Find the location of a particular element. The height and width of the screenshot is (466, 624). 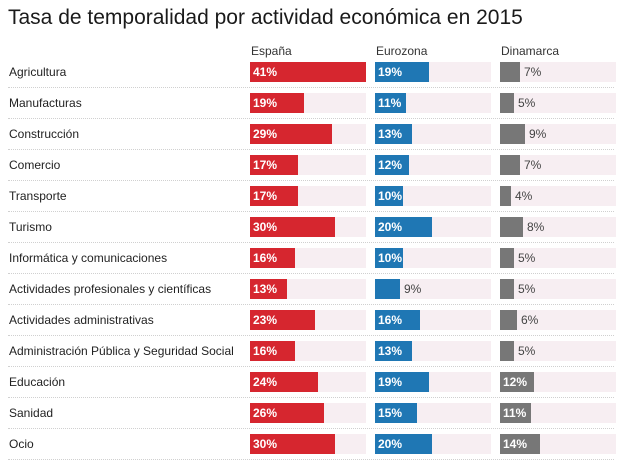

value-label-espana: 13% is located at coordinates (265, 289).